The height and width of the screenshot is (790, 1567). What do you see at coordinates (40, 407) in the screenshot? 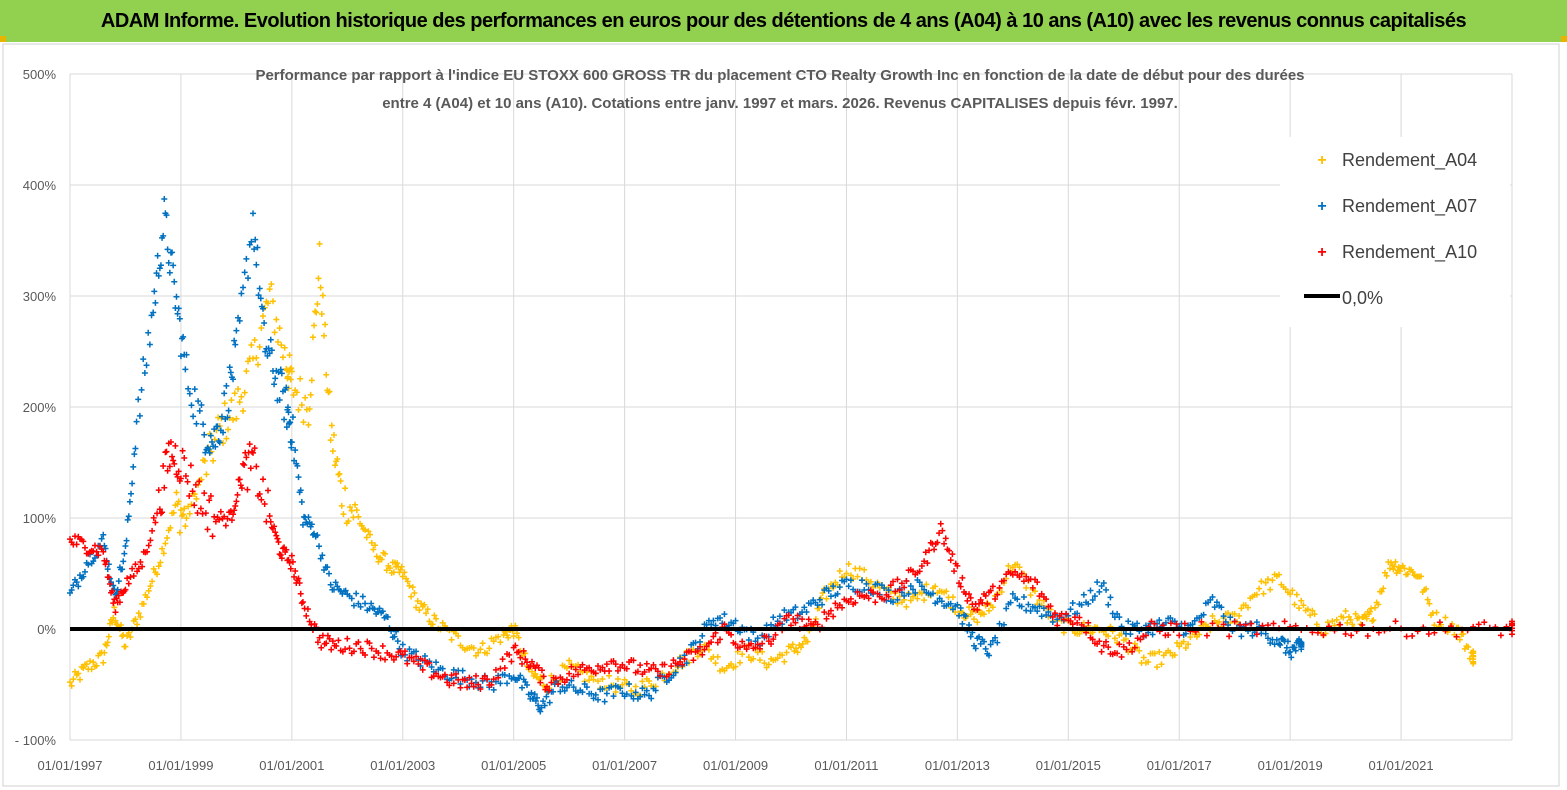
I see `y-tick-label: 200%` at bounding box center [40, 407].